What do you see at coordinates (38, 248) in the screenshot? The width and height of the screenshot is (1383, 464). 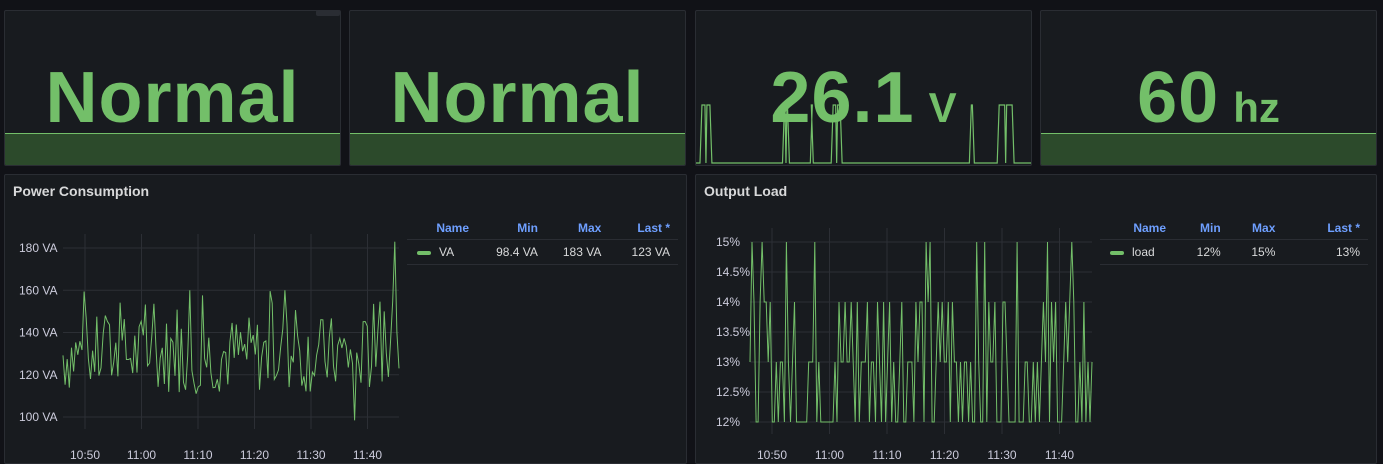 I see `y-axis-tick-label: 180 VA` at bounding box center [38, 248].